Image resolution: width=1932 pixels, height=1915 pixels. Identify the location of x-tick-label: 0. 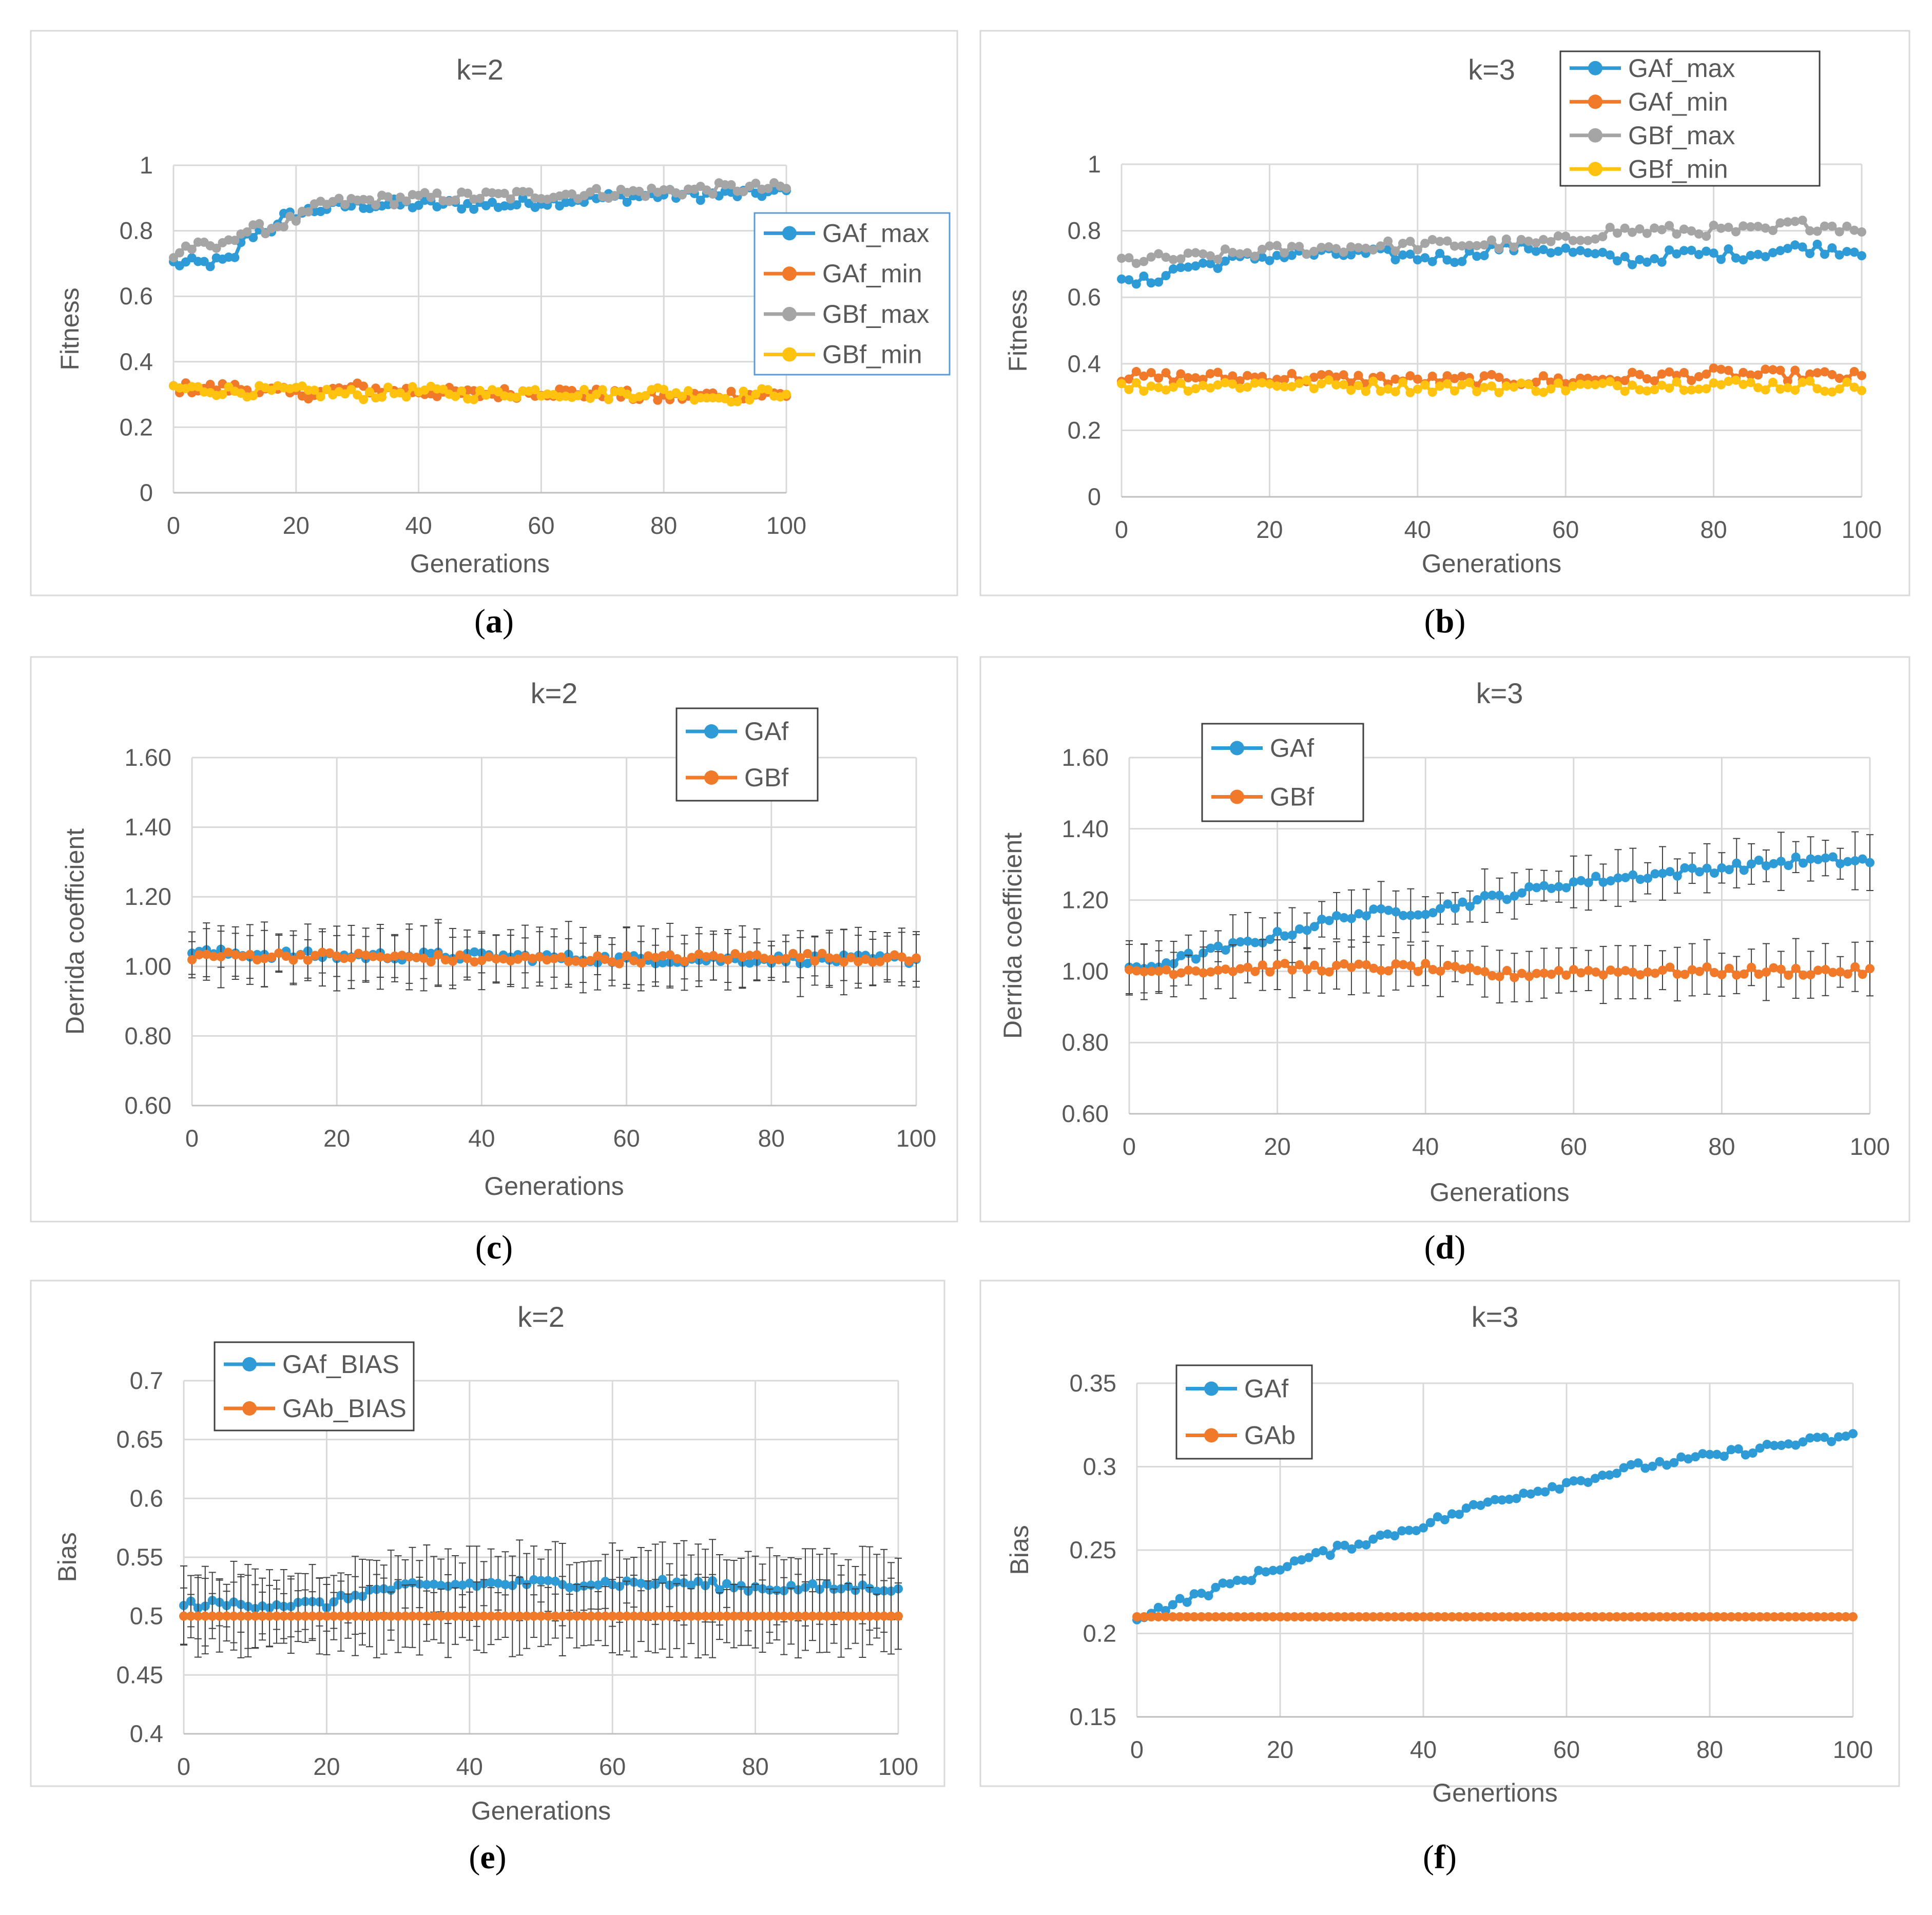
(1129, 1146).